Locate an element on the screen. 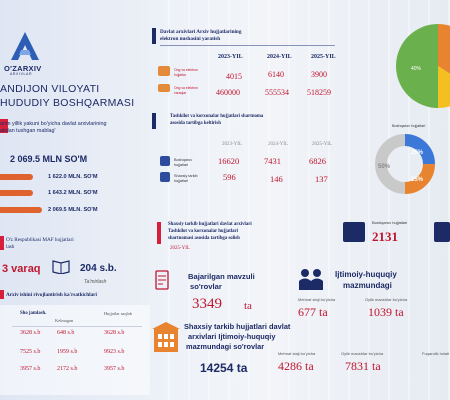  electronic-year-3: 2025-YIL is located at coordinates (323, 57).